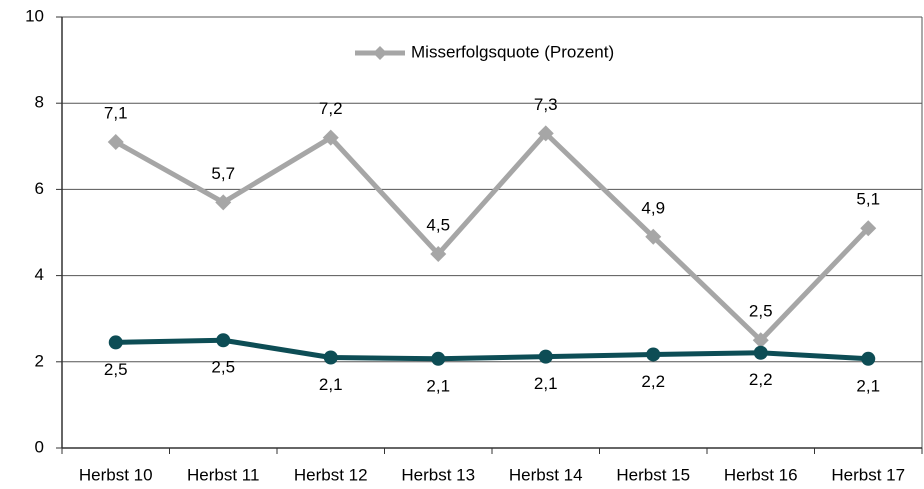 This screenshot has width=924, height=489. Describe the element at coordinates (39, 446) in the screenshot. I see `y-tick-label: 0` at that location.